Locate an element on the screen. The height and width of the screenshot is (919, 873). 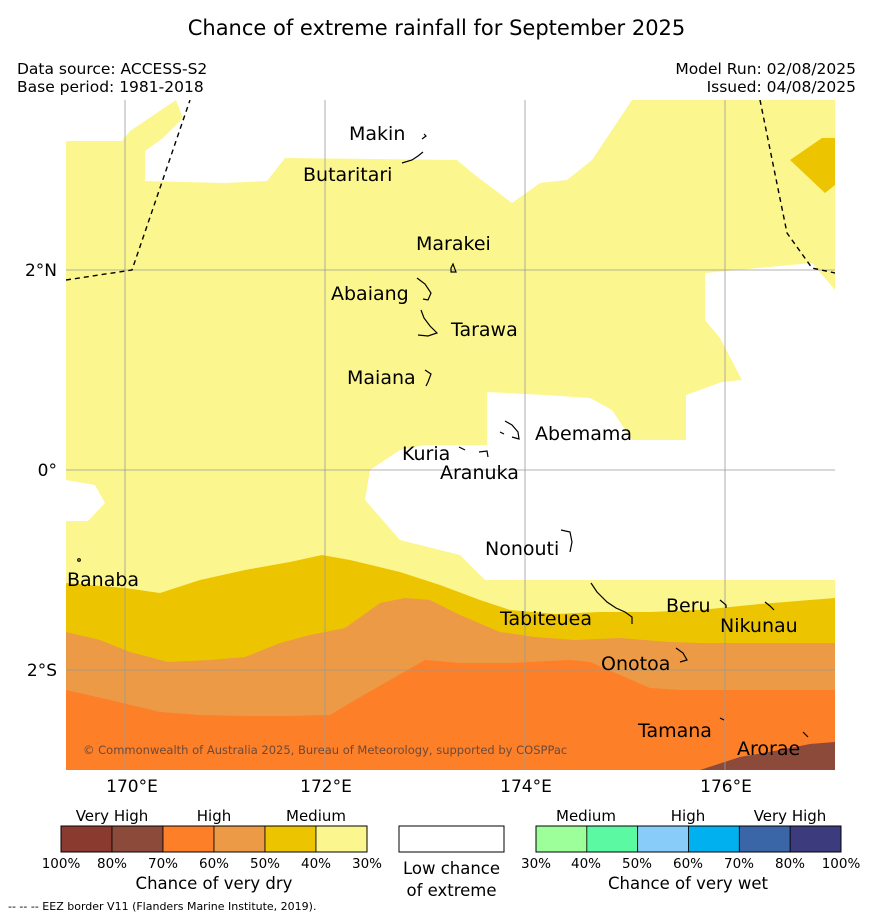
model-run: Model Run: 02/08/2025 is located at coordinates (765, 69).